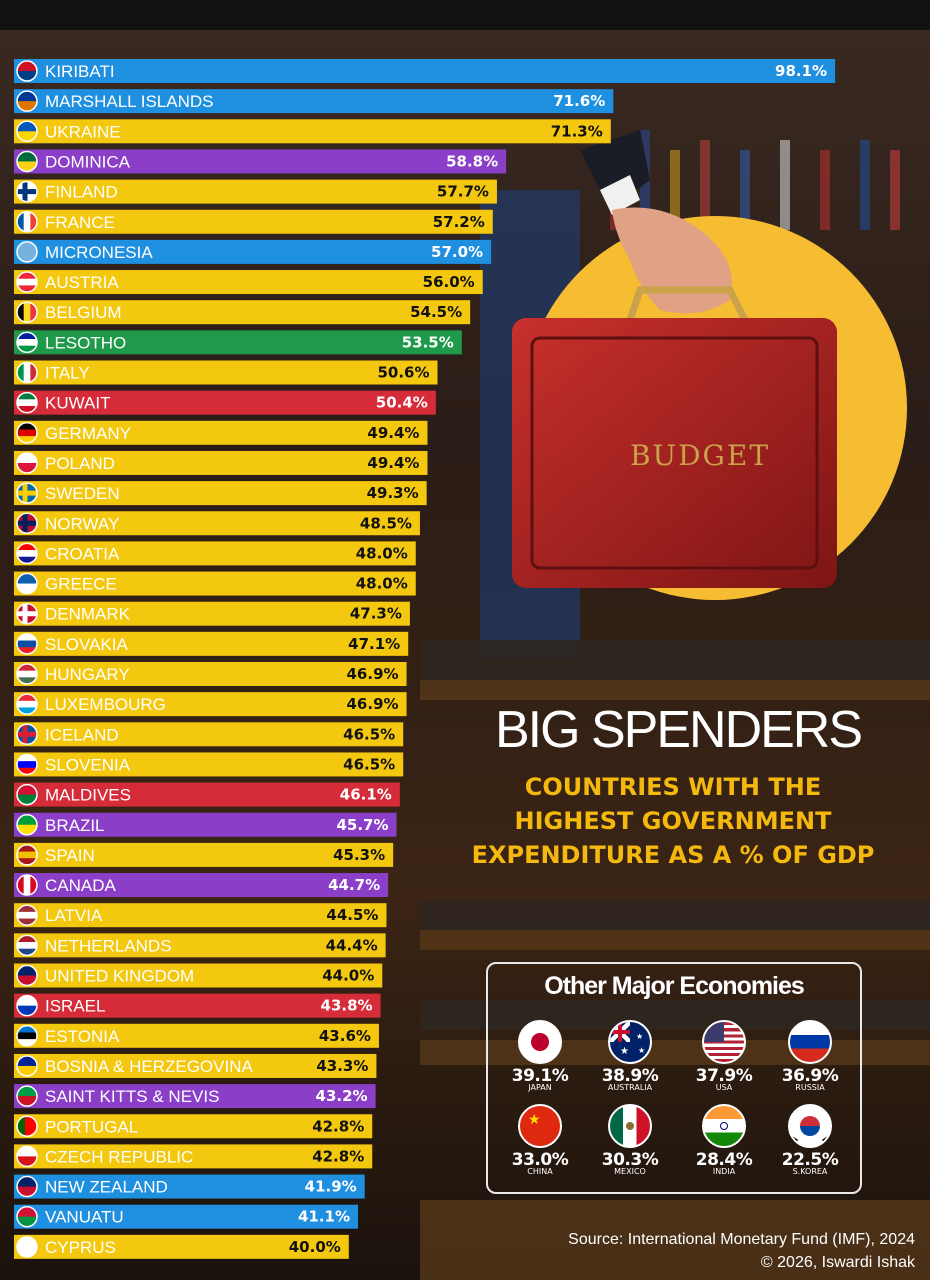  What do you see at coordinates (74, 915) in the screenshot?
I see `bar-country-label: LATVIA` at bounding box center [74, 915].